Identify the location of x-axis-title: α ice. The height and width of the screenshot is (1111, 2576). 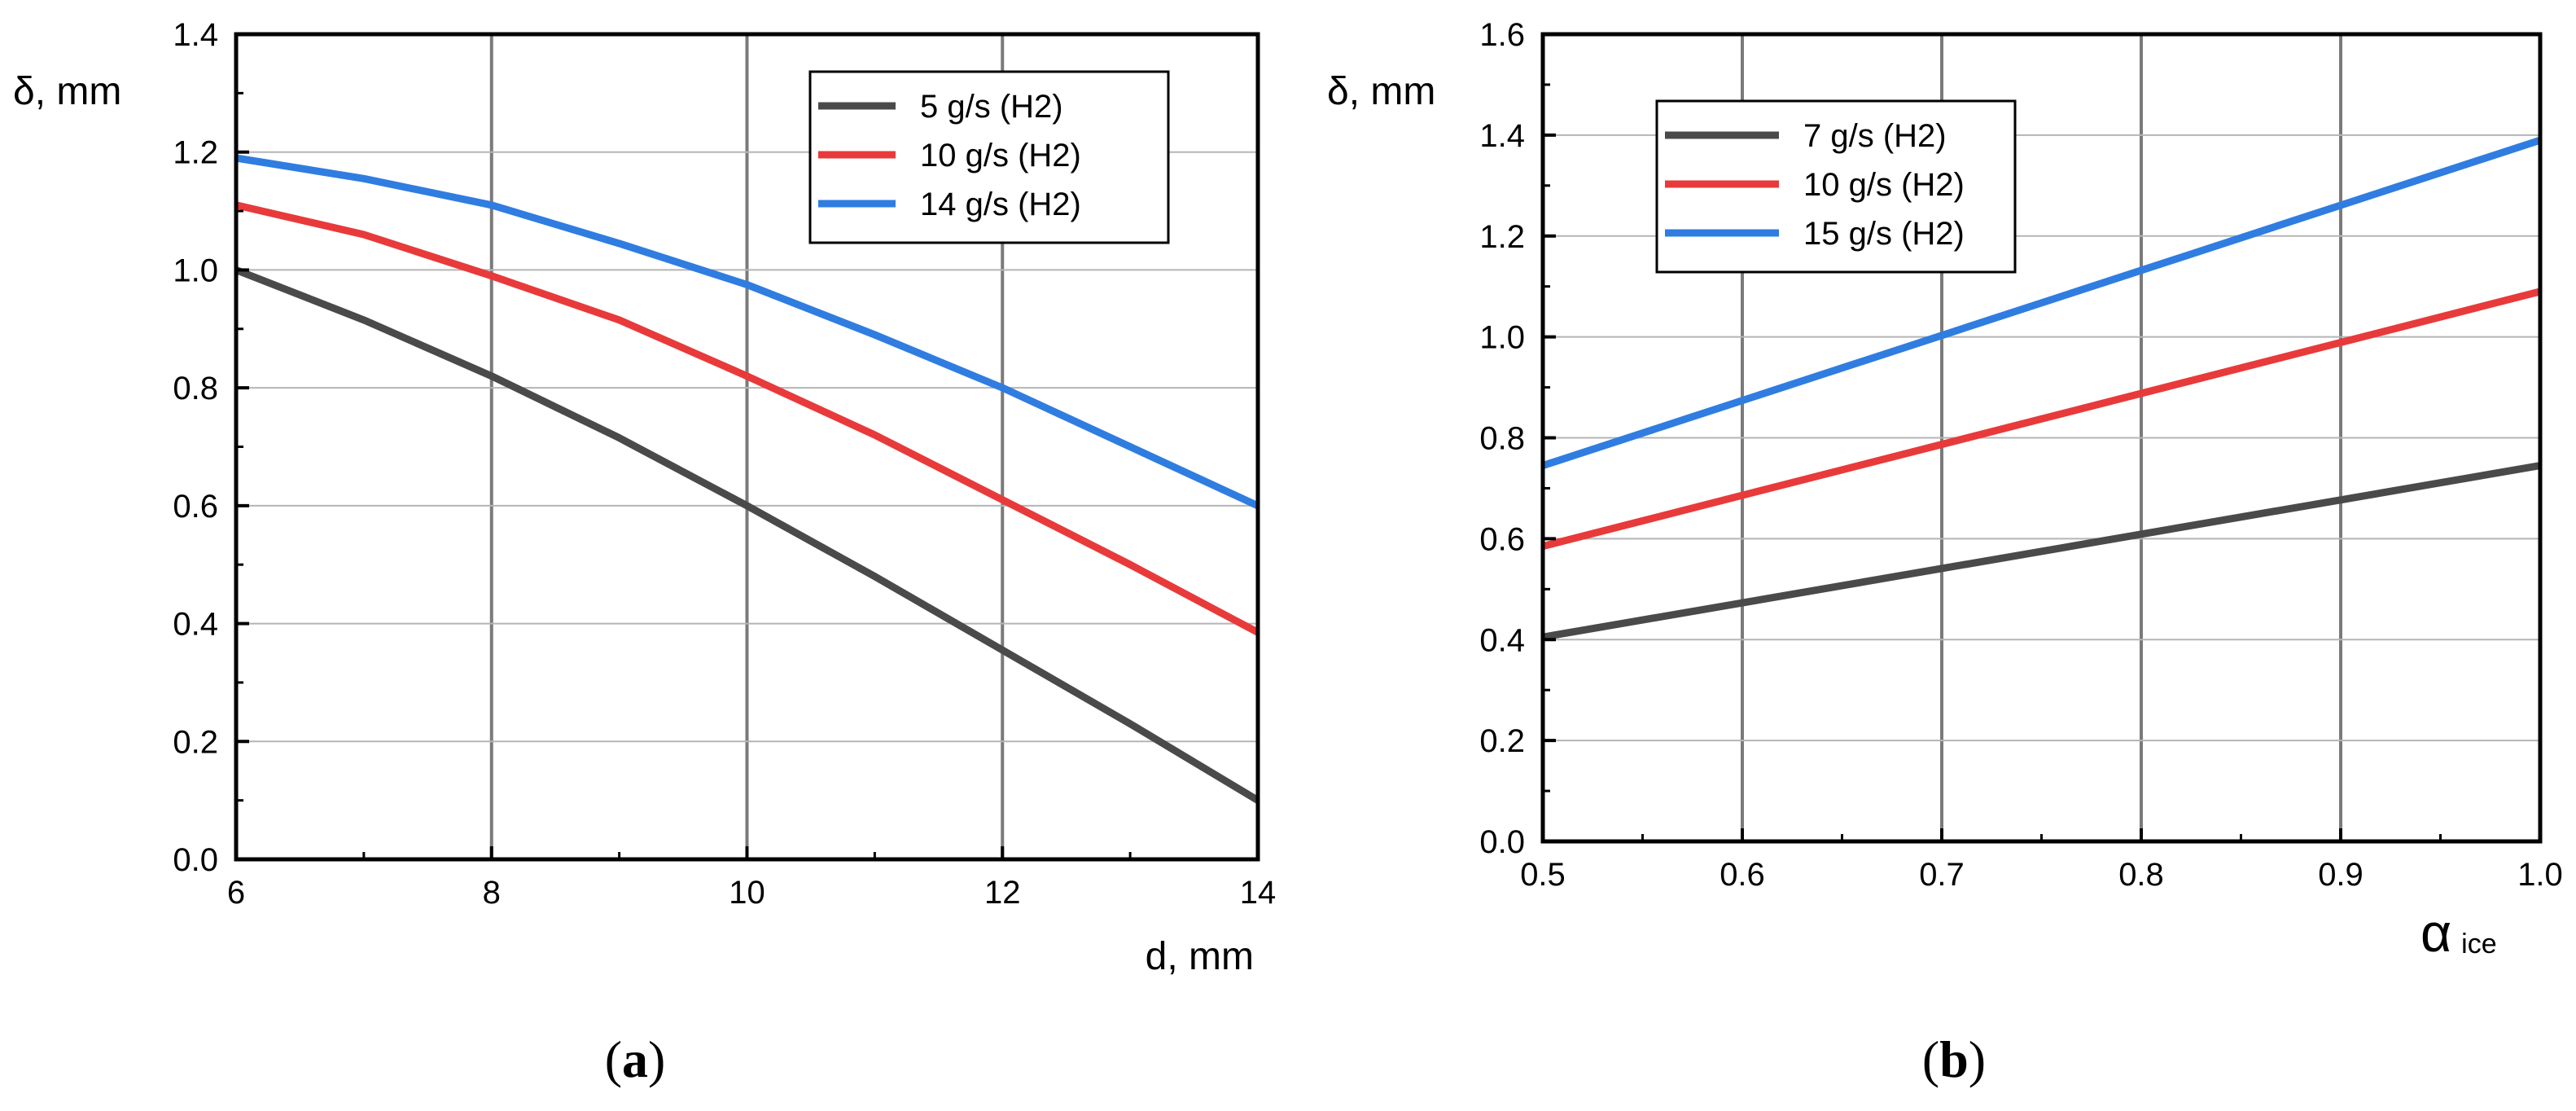
(2458, 933).